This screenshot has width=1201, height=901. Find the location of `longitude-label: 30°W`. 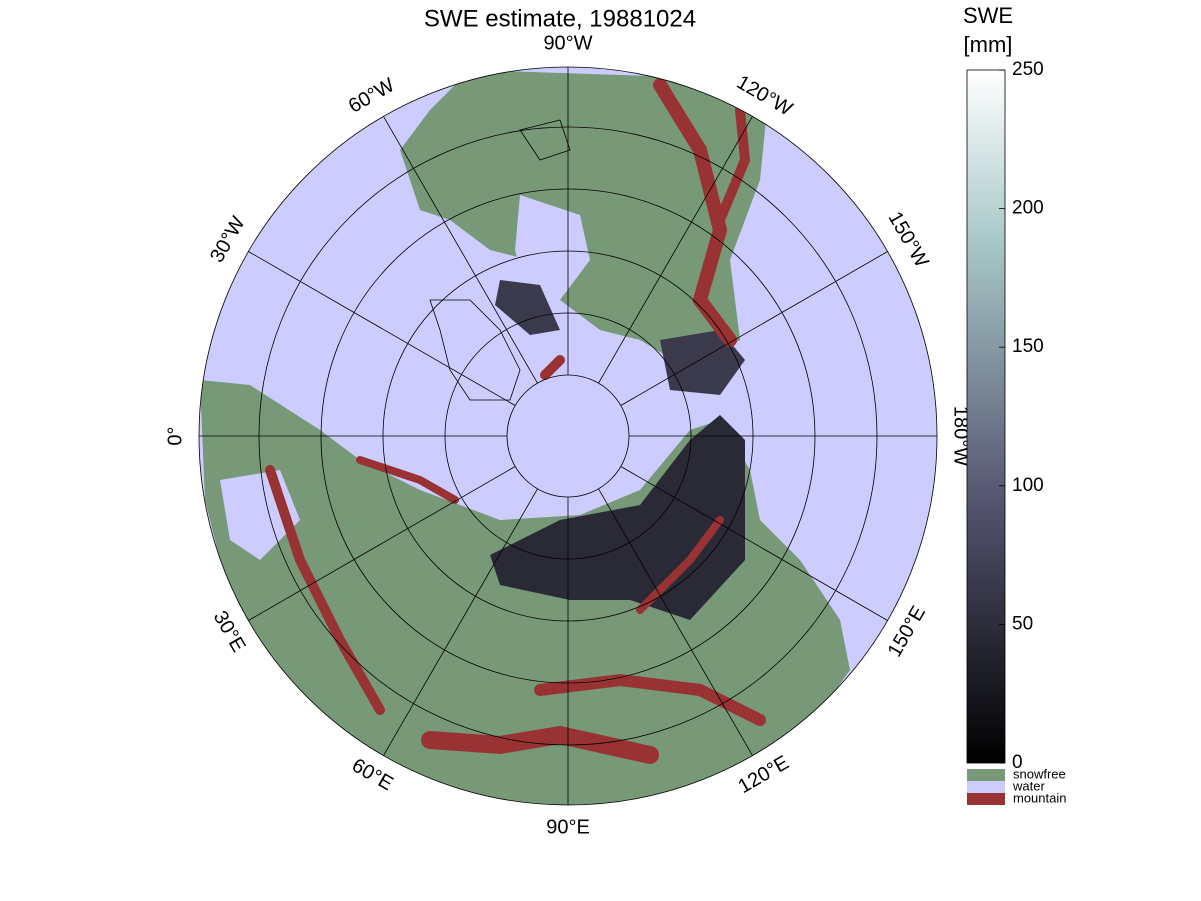

longitude-label: 30°W is located at coordinates (228, 240).